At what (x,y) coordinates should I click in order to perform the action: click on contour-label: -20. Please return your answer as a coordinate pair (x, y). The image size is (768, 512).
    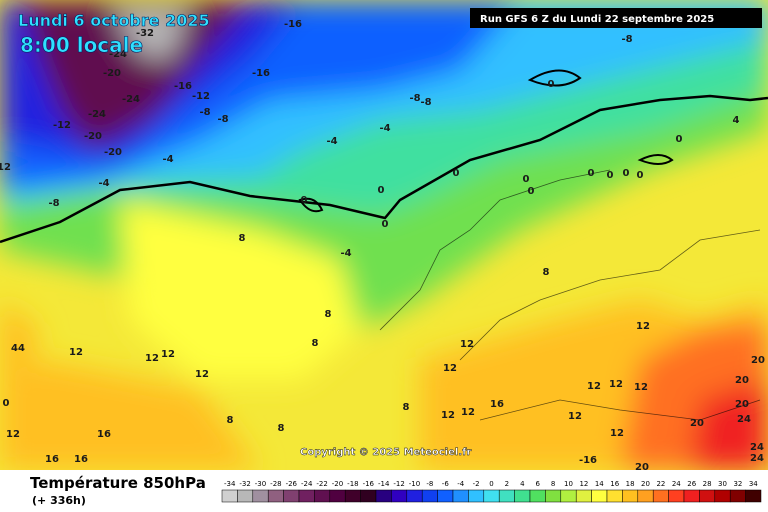
    Looking at the image, I should click on (113, 152).